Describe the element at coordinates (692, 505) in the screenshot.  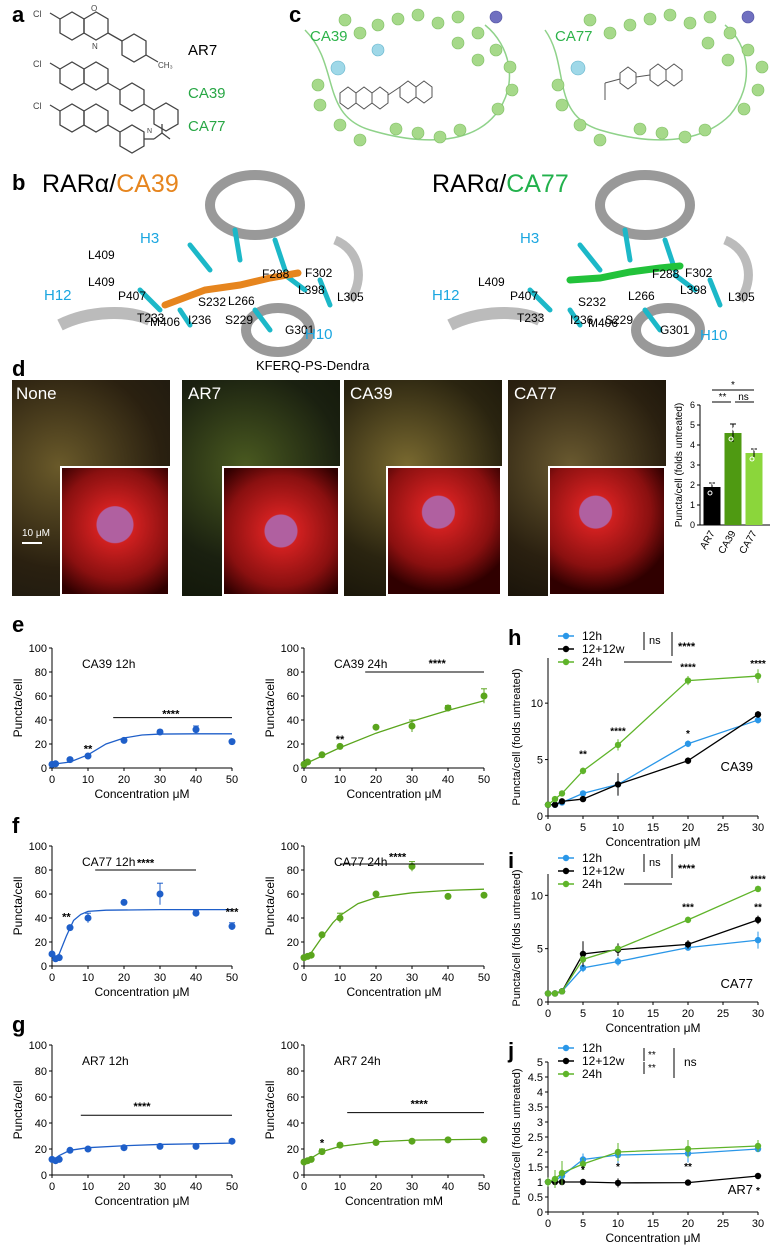
I see `y-tick-label: 1` at that location.